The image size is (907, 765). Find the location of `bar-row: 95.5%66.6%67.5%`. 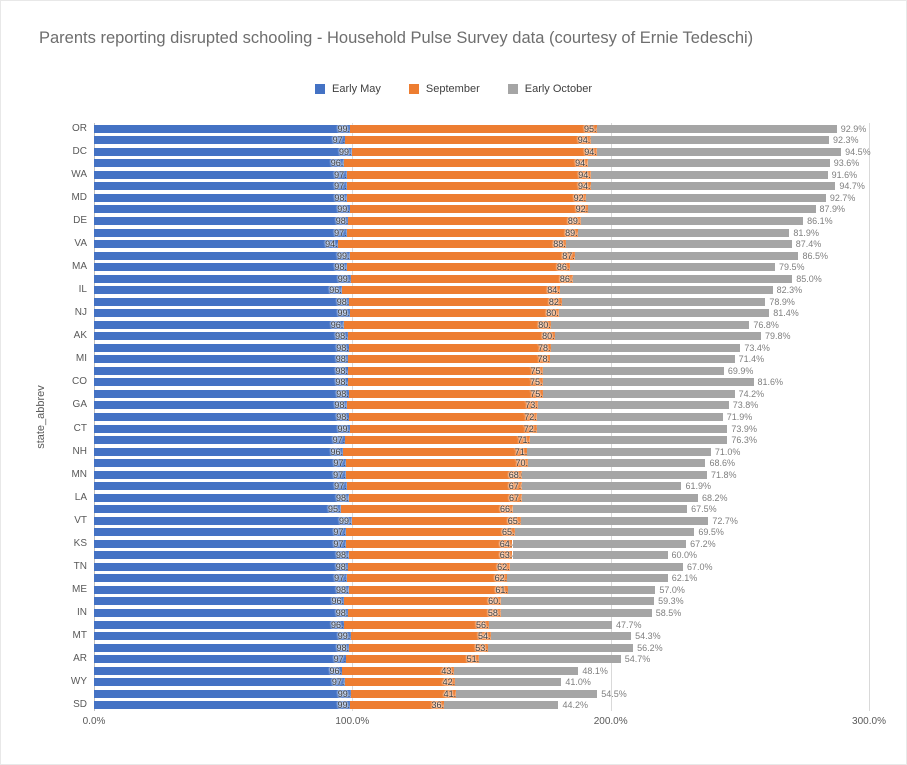

bar-row: 95.5%66.6%67.5% is located at coordinates (481, 509).